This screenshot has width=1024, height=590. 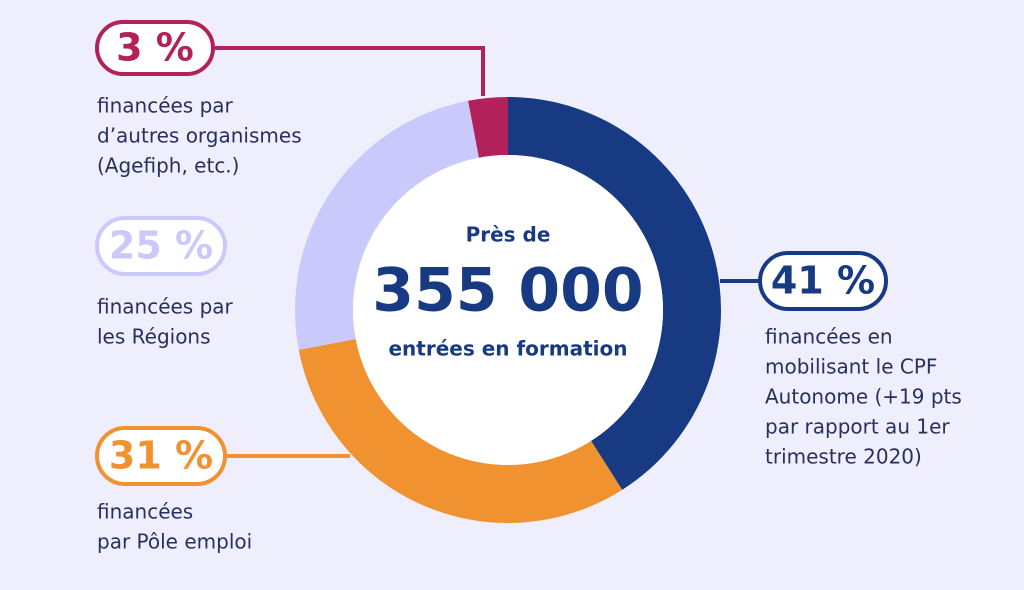 What do you see at coordinates (843, 457) in the screenshot?
I see `category-label: trimestre 2020)` at bounding box center [843, 457].